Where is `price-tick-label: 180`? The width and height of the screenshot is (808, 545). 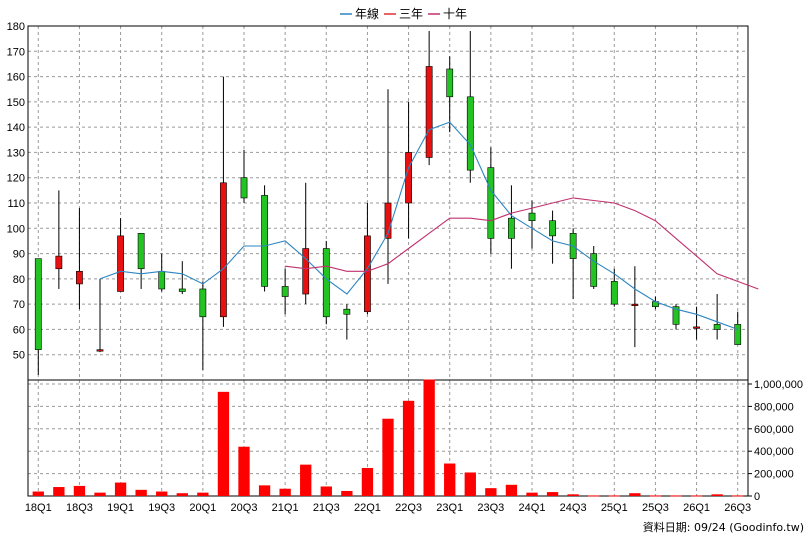 price-tick-label: 180 is located at coordinates (16, 27).